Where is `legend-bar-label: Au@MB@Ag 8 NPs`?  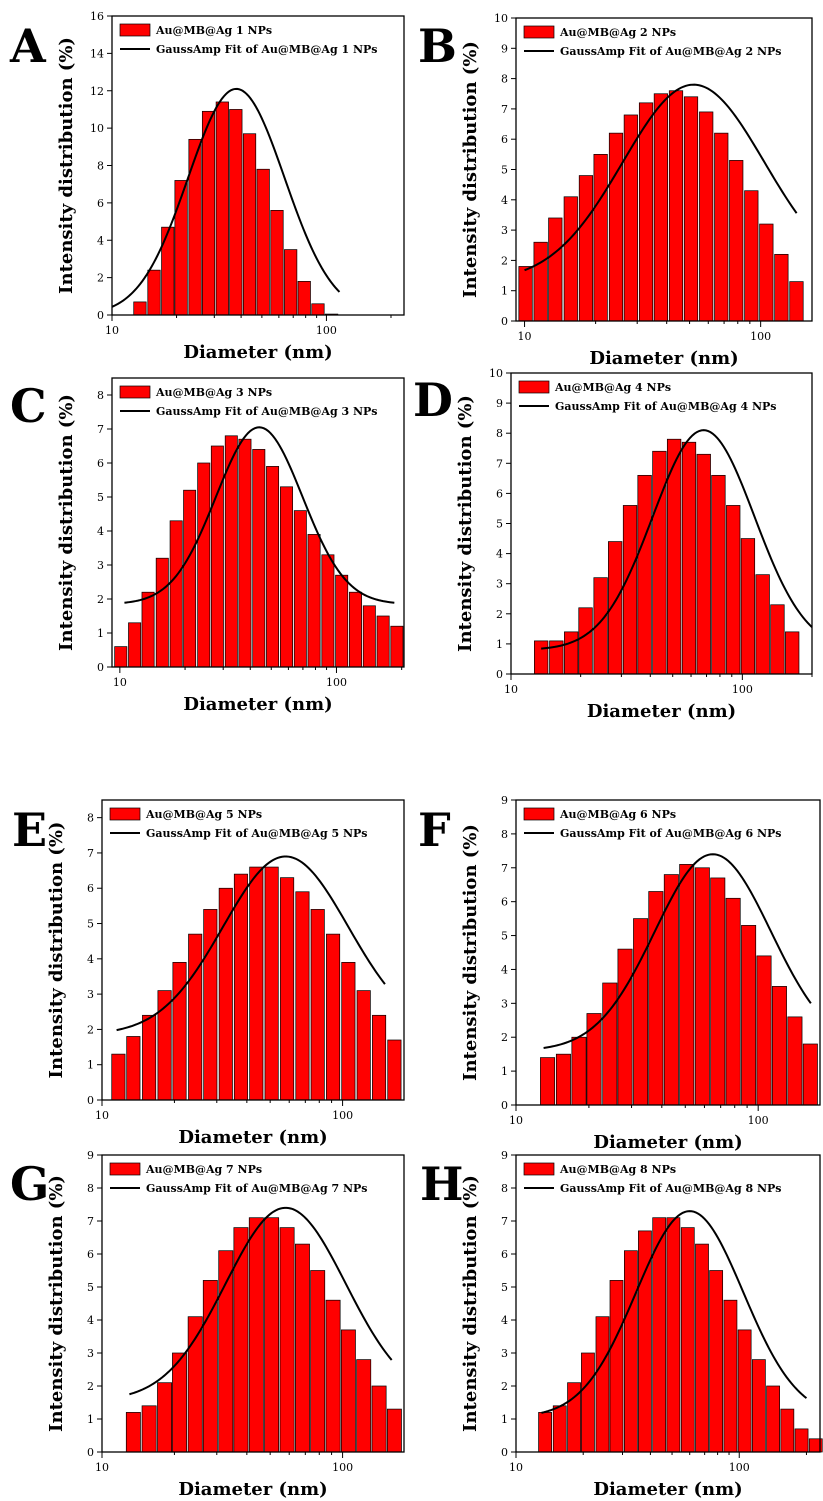
legend-bar-label: Au@MB@Ag 8 NPs is located at coordinates (617, 1169).